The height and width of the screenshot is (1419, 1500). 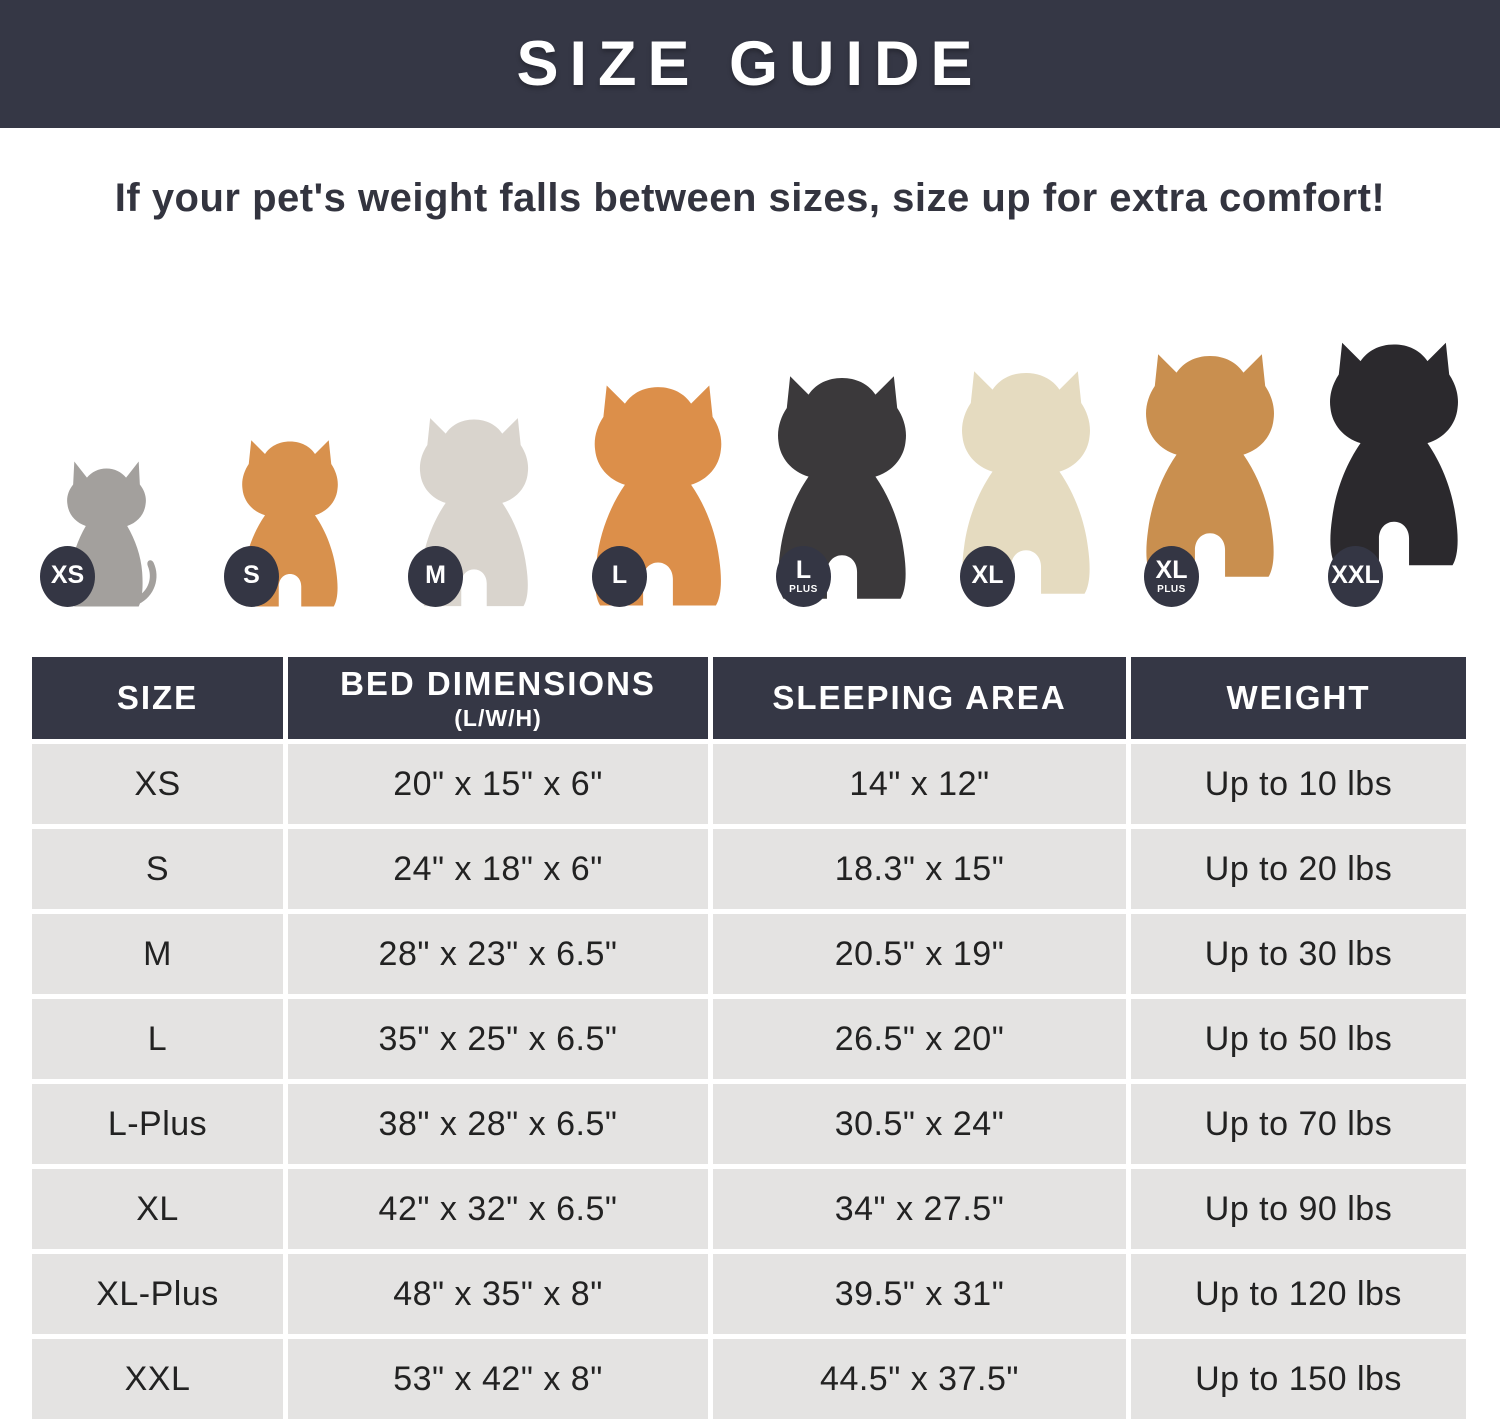 I want to click on cell-weight: Up to 120 lbs, so click(x=1298, y=1294).